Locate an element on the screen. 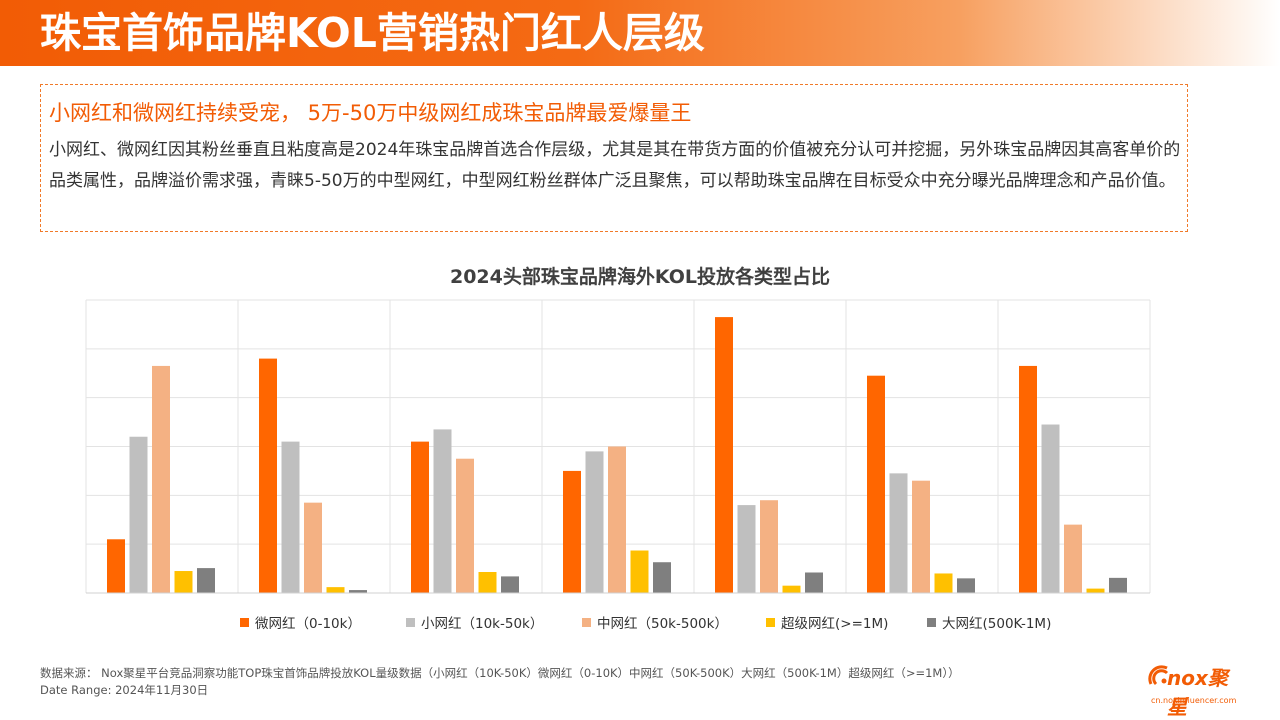 The height and width of the screenshot is (720, 1280). legend-item: 小网红（10k-50k） is located at coordinates (474, 622).